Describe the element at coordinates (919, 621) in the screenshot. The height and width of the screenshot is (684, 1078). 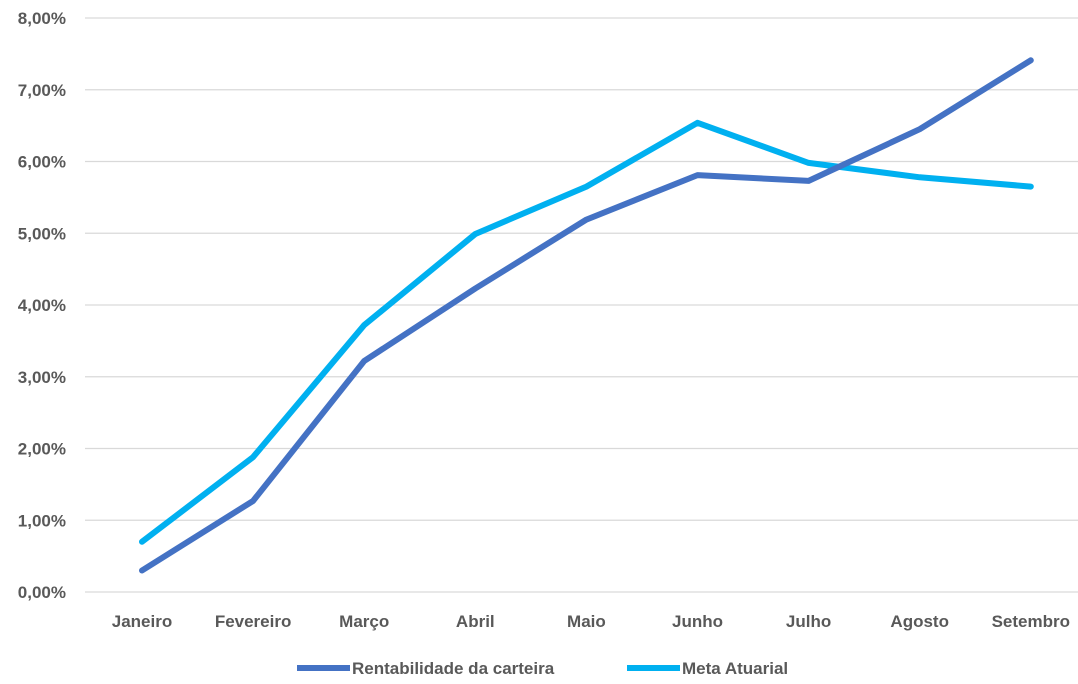
I see `x-tick-label: Agosto` at that location.